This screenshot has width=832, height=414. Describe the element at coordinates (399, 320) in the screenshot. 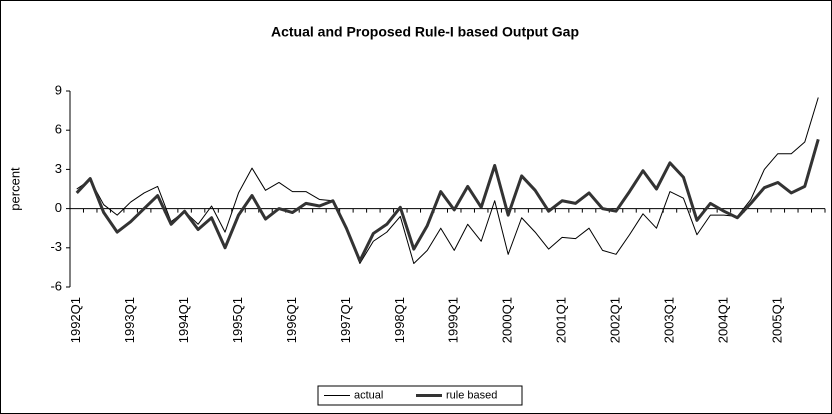

I see `x-tick-label: 1998Q1` at that location.